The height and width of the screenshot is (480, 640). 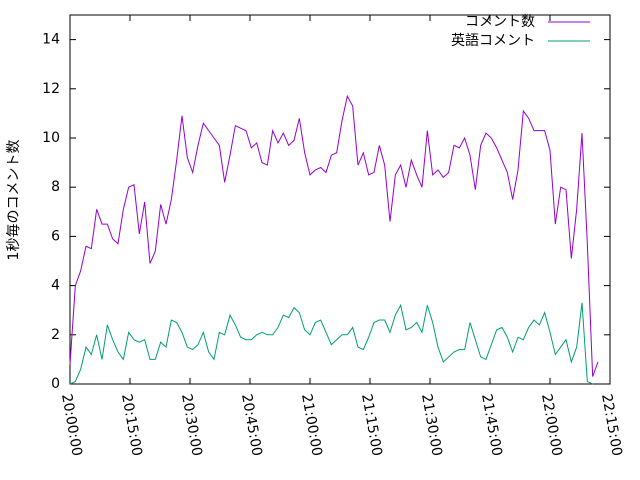 What do you see at coordinates (131, 425) in the screenshot?
I see `x-tick-label: 20:15:00` at bounding box center [131, 425].